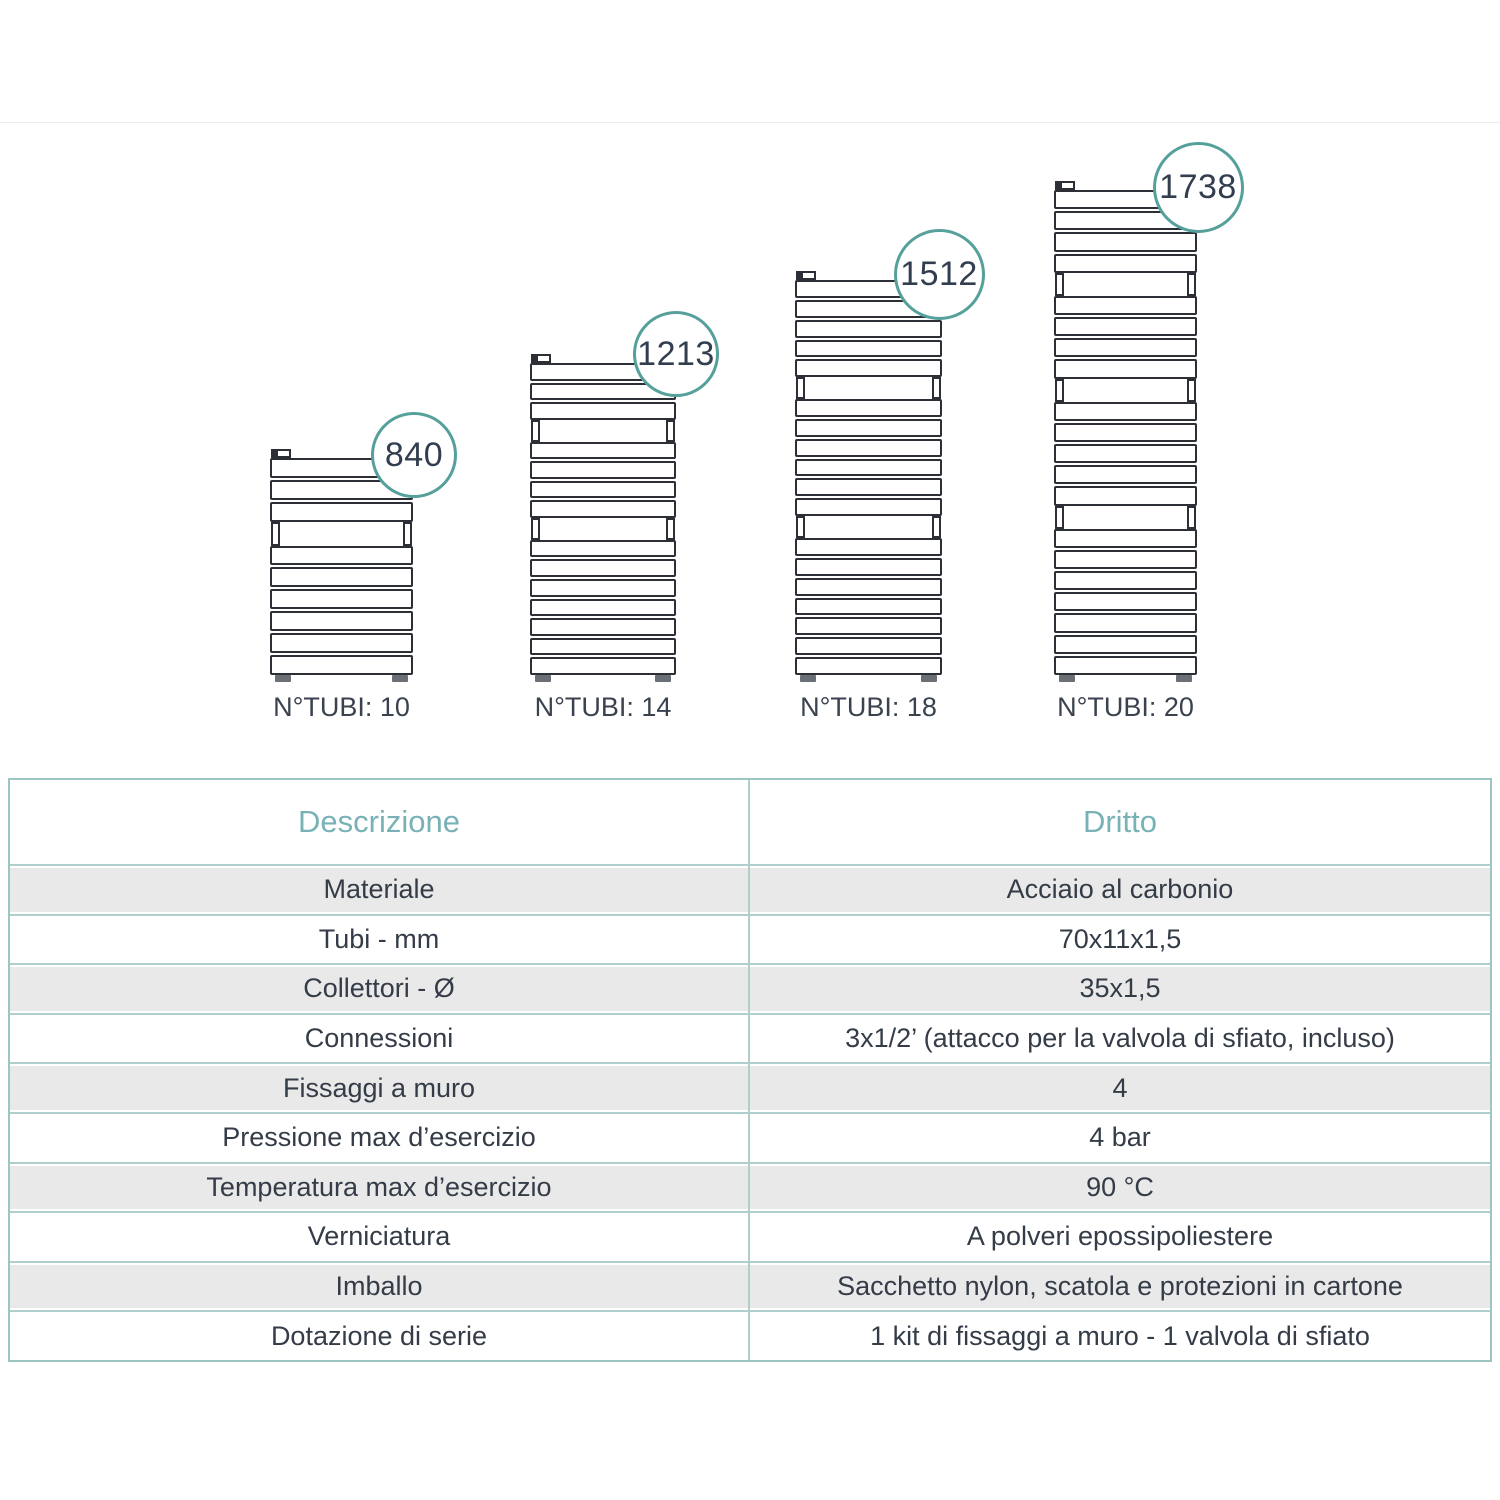  What do you see at coordinates (380, 890) in the screenshot?
I see `spec-row-label: Materiale` at bounding box center [380, 890].